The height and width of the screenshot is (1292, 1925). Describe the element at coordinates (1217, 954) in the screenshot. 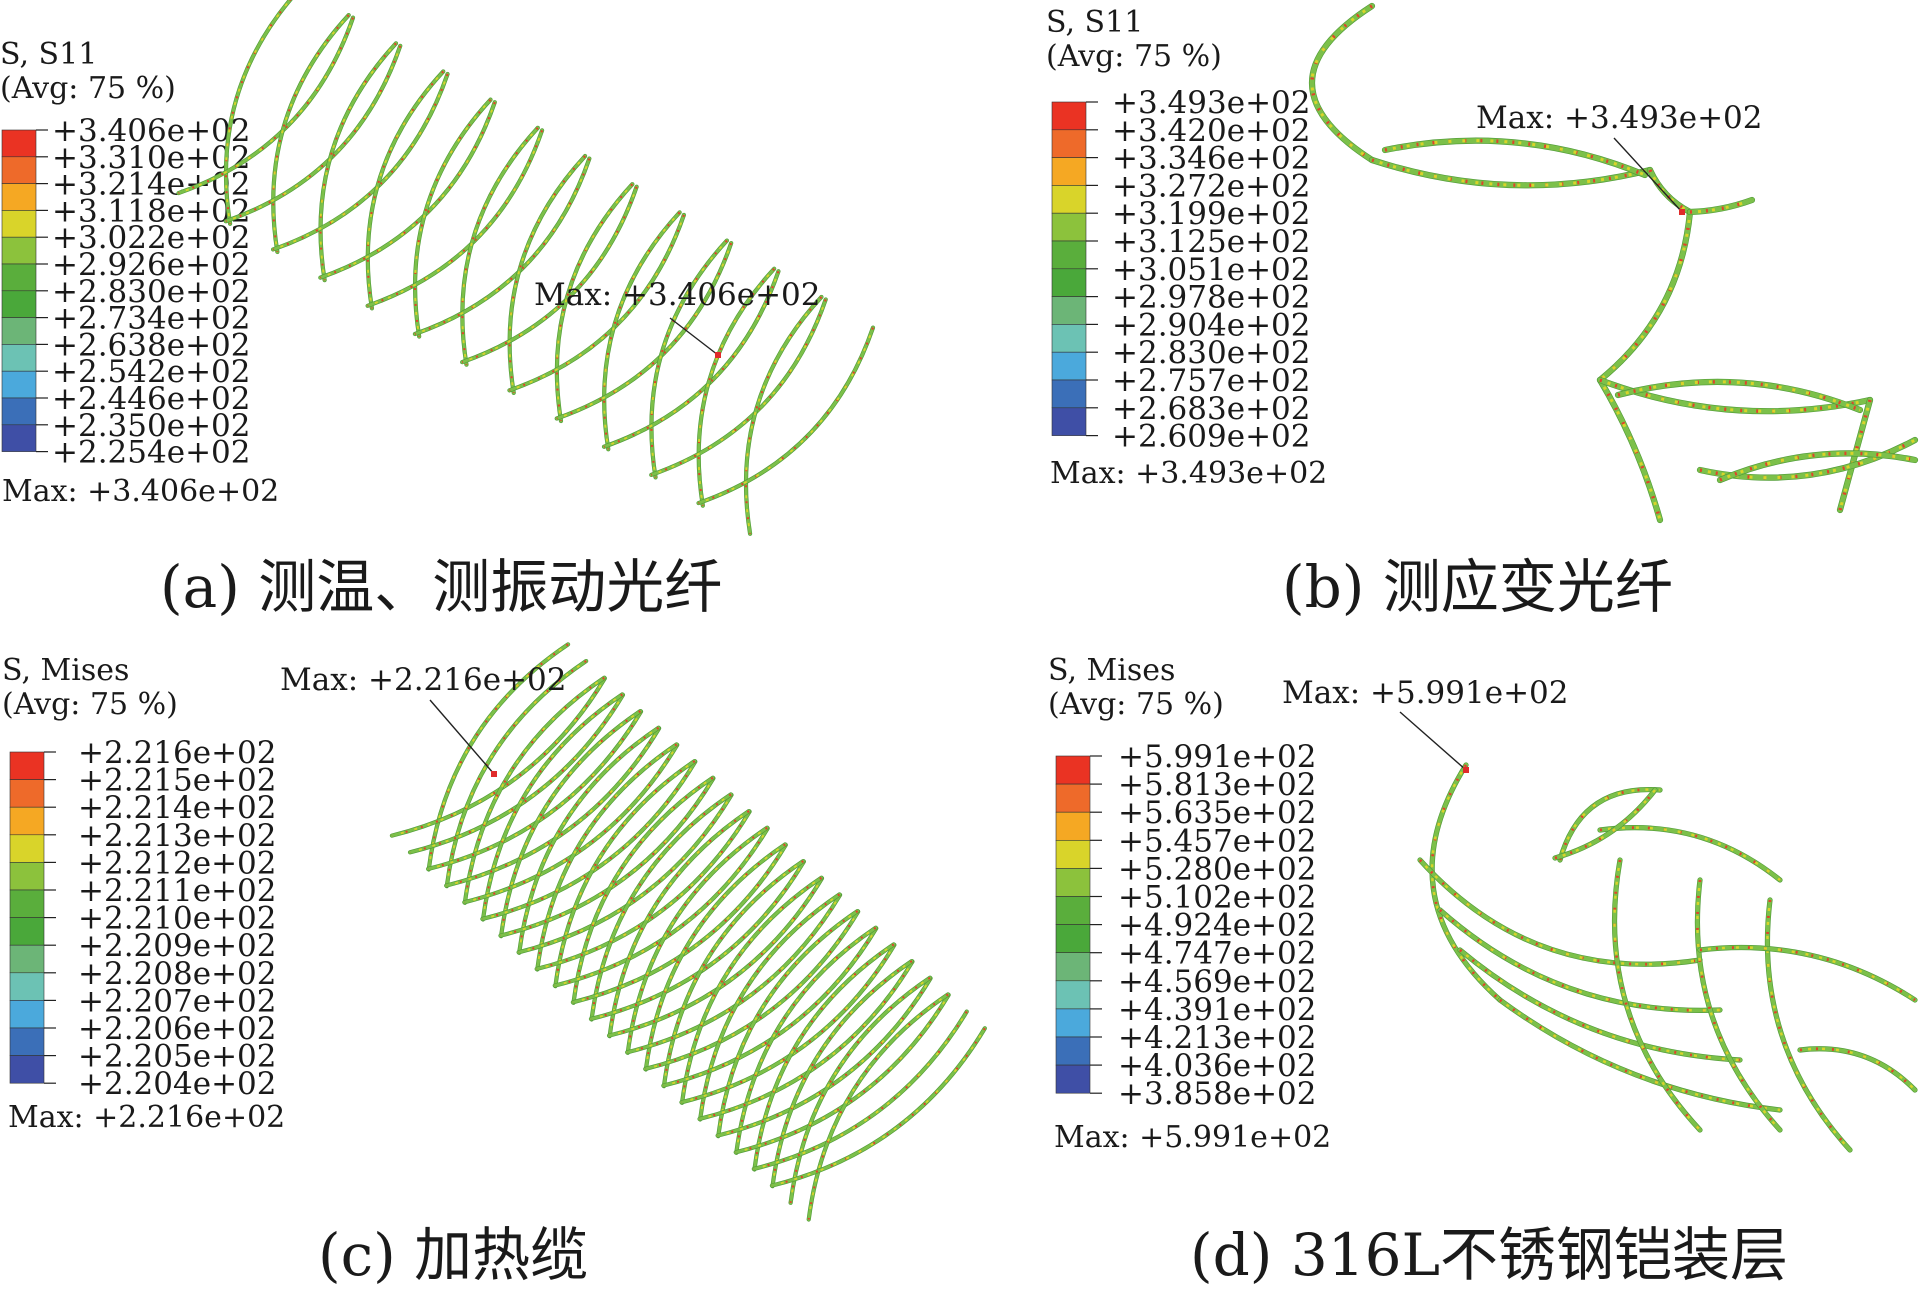

I see `legend-tick-label: +4.747e+02` at that location.